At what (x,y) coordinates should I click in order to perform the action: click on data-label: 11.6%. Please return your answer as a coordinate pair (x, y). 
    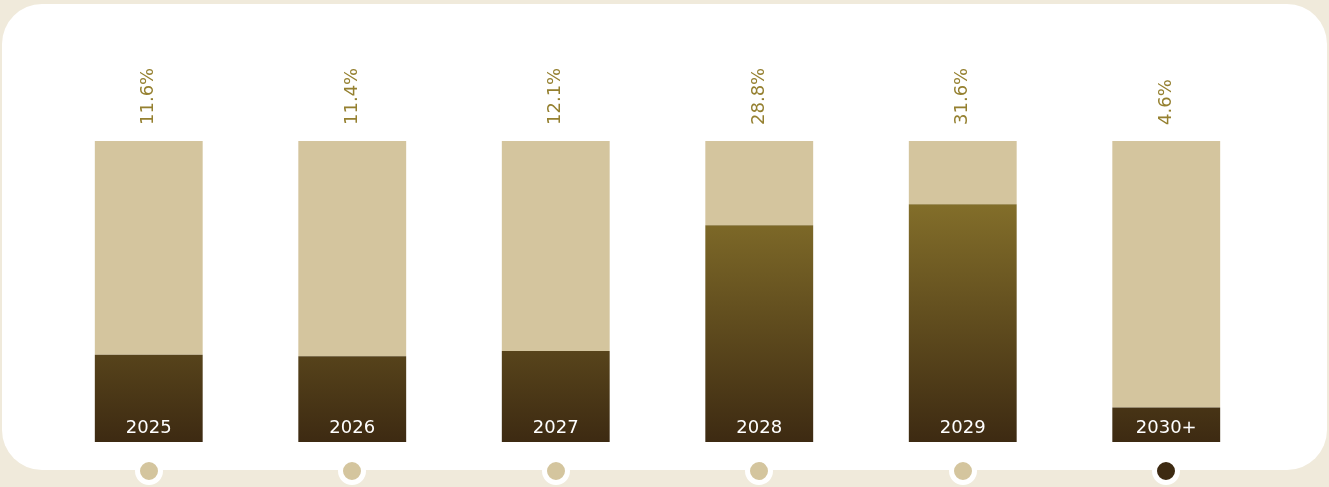
    Looking at the image, I should click on (147, 96).